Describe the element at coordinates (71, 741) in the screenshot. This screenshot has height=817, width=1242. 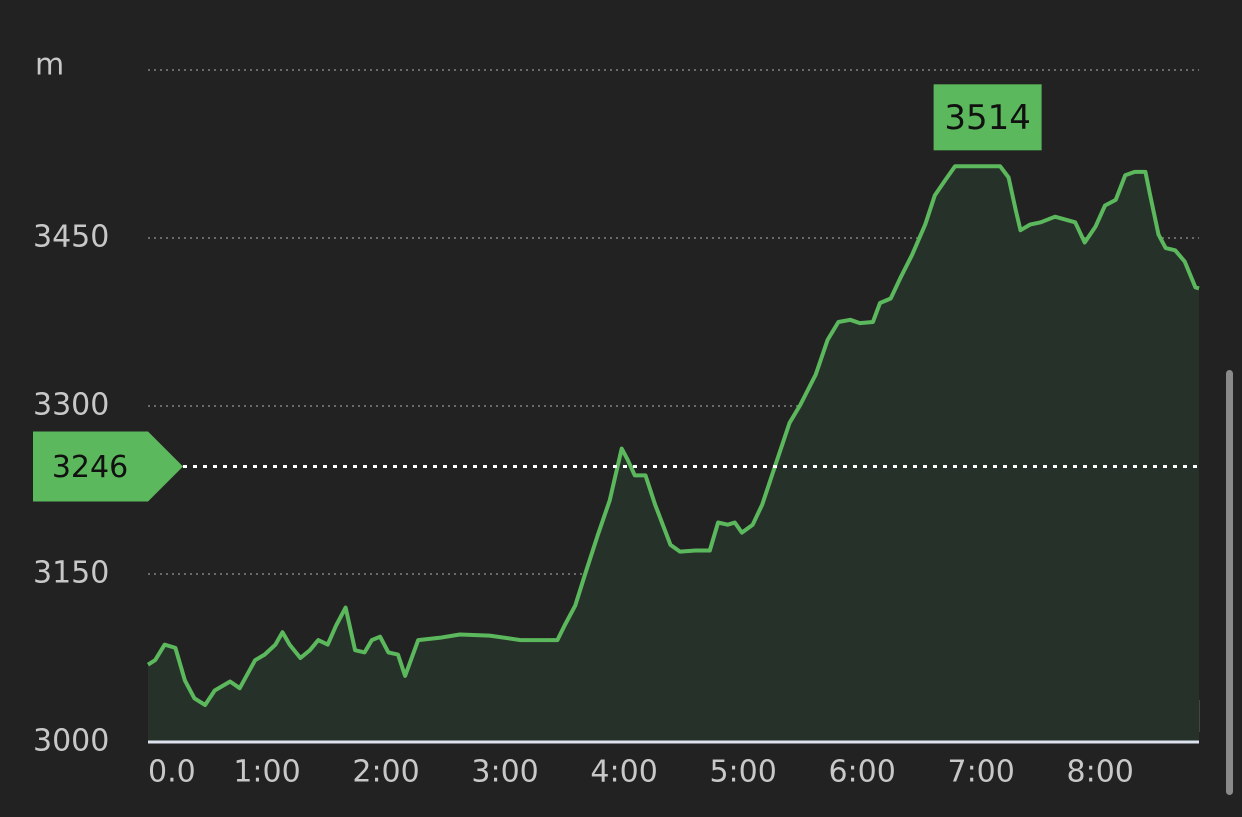
I see `y-tick-label: 3000` at that location.